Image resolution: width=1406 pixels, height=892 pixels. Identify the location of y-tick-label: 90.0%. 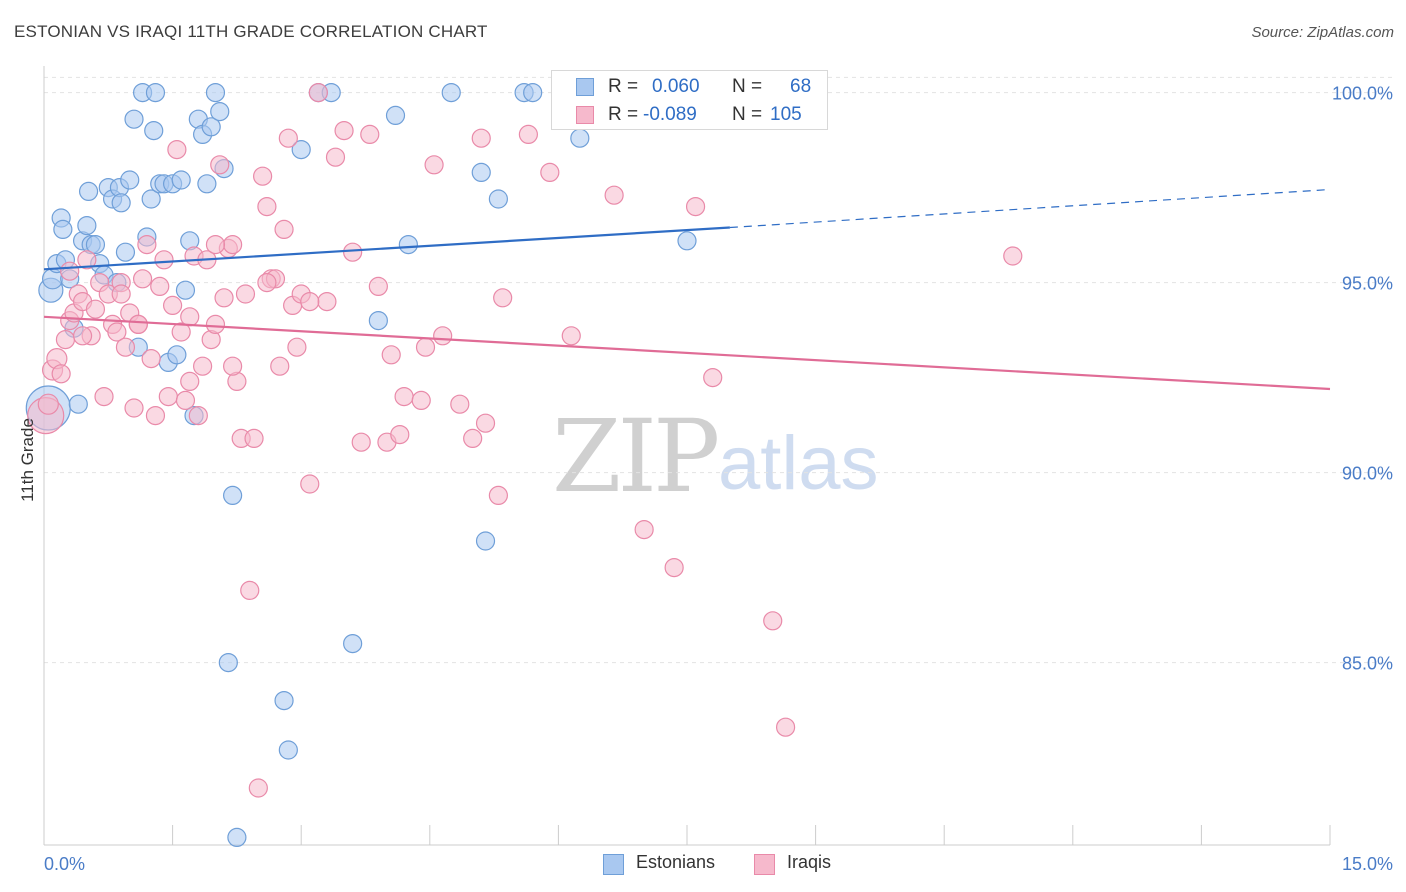
(1367, 474).